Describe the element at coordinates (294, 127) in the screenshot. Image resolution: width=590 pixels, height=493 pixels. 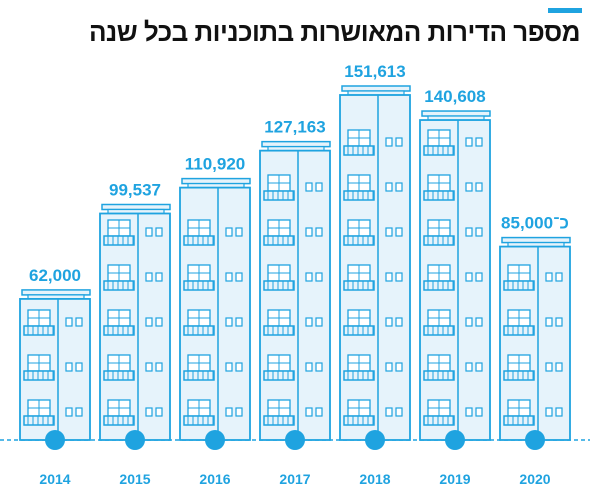
I see `data-label: 127,163` at that location.